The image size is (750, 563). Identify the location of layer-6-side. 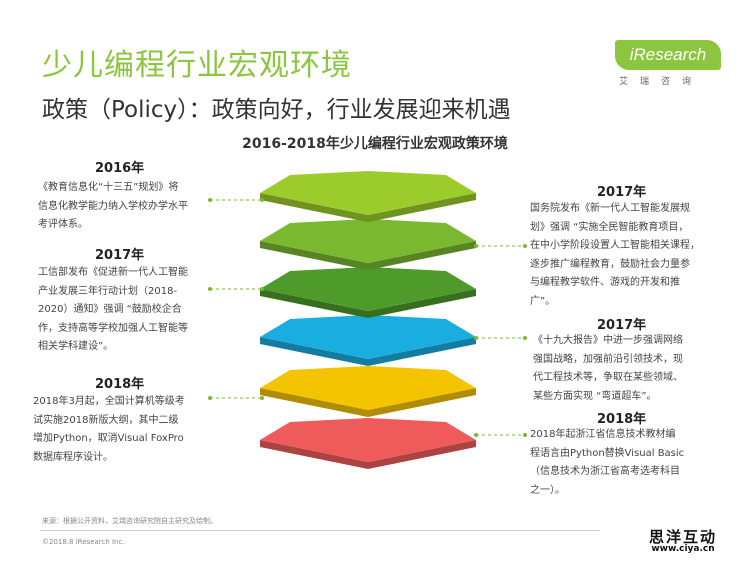
(368, 454).